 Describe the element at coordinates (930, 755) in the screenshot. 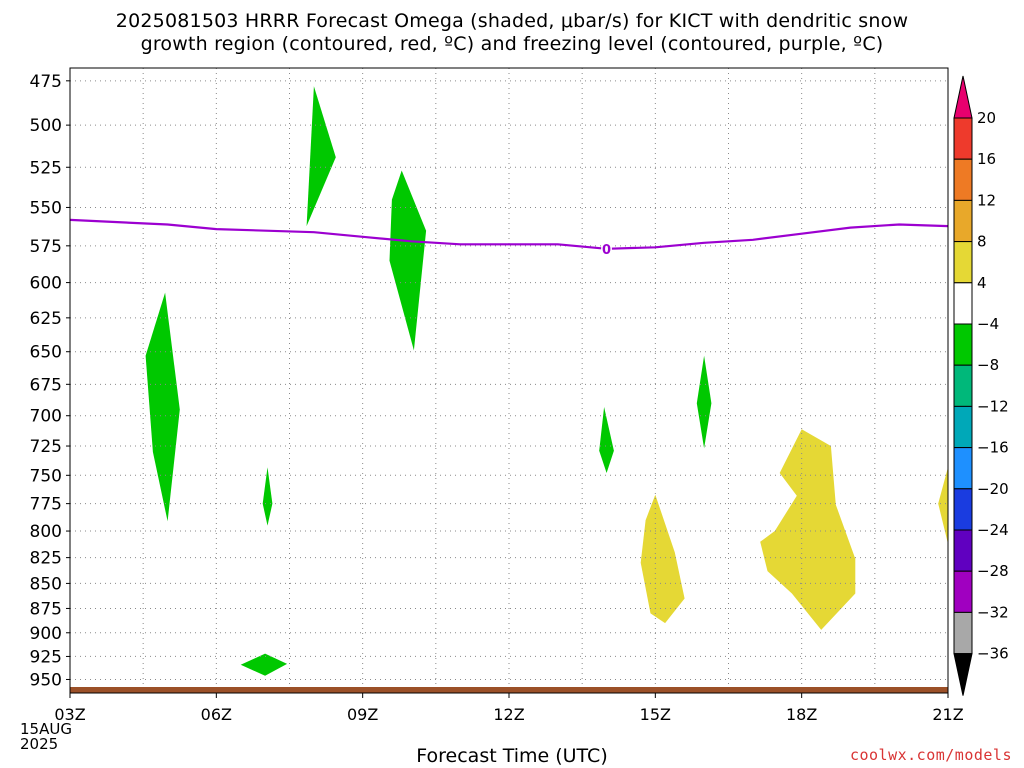

I see `credit-link: coolwx.com/models` at that location.